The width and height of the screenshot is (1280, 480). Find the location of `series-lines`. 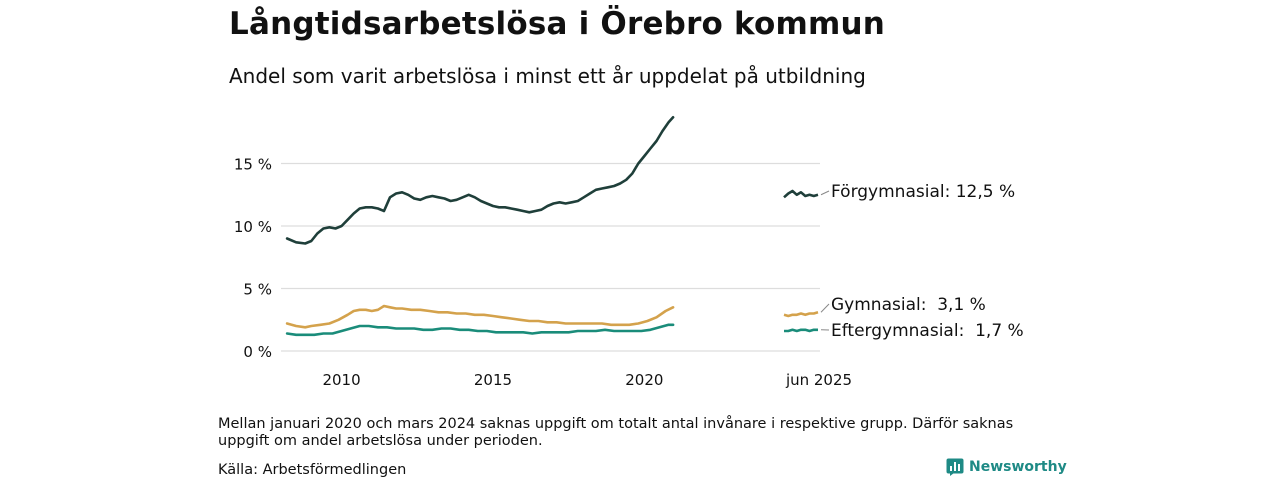

series-lines is located at coordinates (480, 226).